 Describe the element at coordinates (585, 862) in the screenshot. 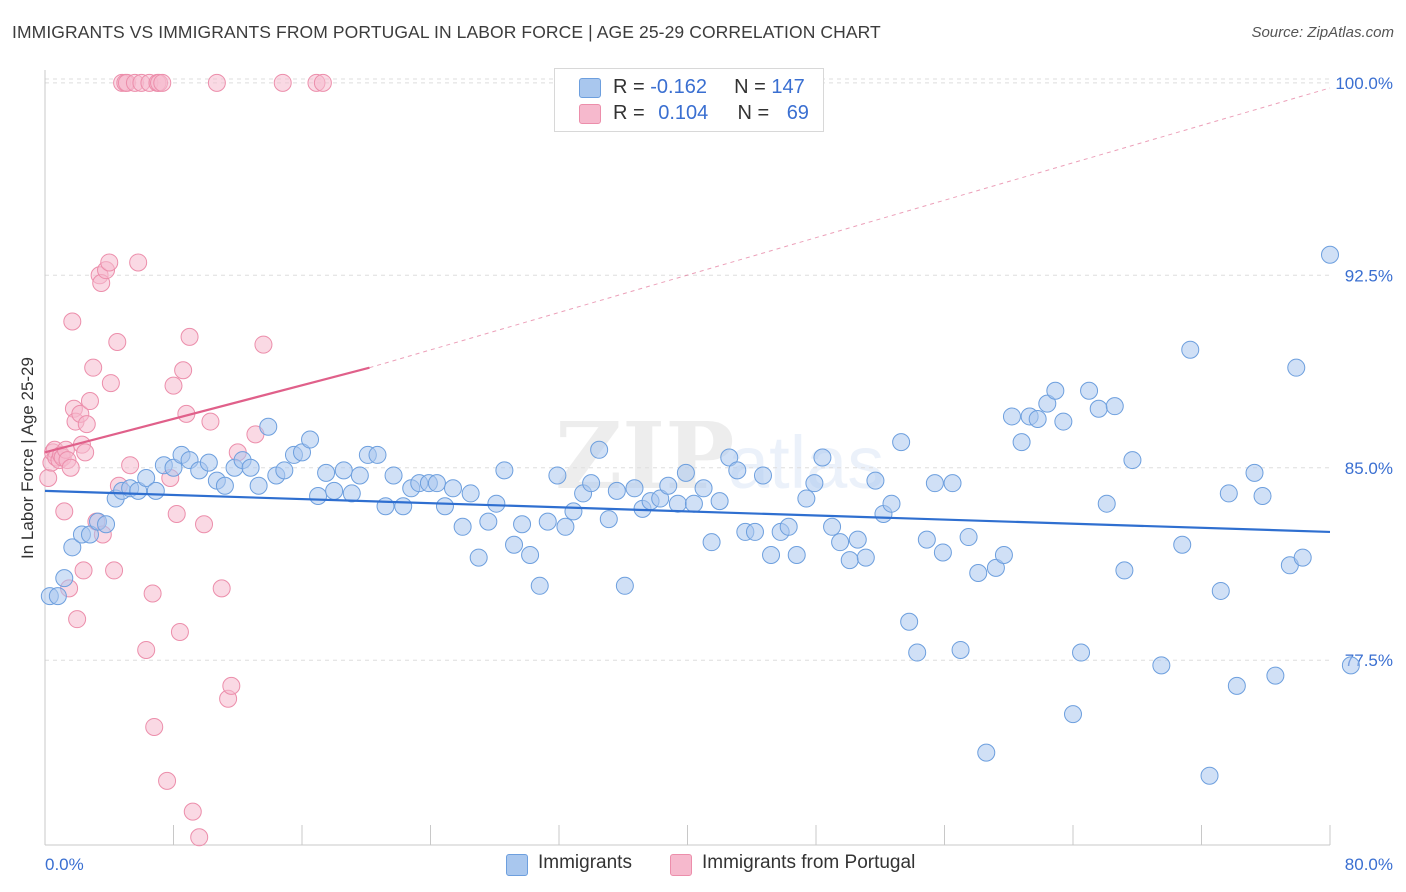

I see `bottom-legend-label: Immigrants` at that location.